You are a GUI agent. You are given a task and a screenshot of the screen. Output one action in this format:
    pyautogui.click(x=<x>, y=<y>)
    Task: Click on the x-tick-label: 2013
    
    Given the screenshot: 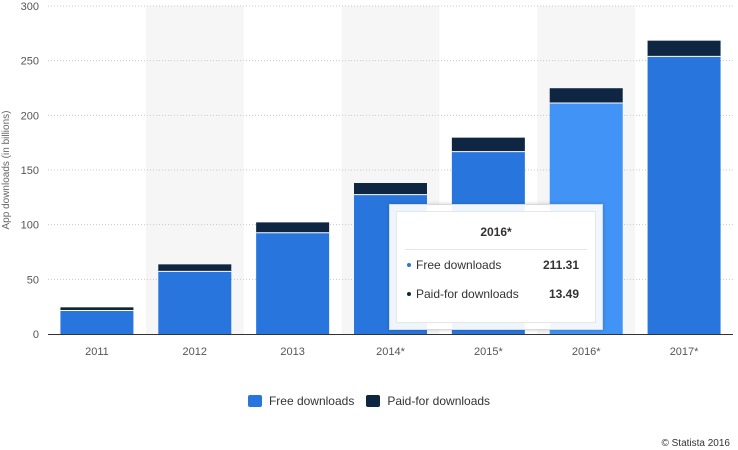 What is the action you would take?
    pyautogui.click(x=292, y=352)
    